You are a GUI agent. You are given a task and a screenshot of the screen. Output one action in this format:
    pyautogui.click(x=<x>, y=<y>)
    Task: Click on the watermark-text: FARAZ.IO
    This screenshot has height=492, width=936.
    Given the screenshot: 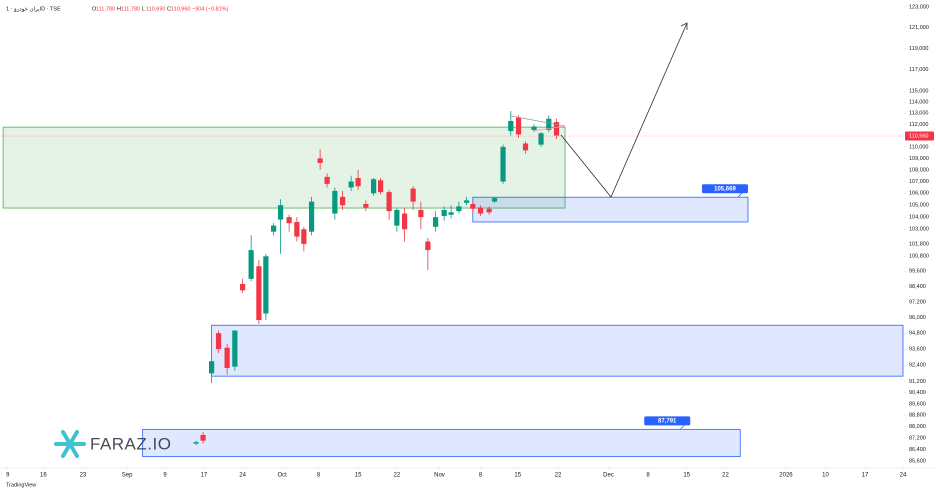 What is the action you would take?
    pyautogui.click(x=130, y=443)
    